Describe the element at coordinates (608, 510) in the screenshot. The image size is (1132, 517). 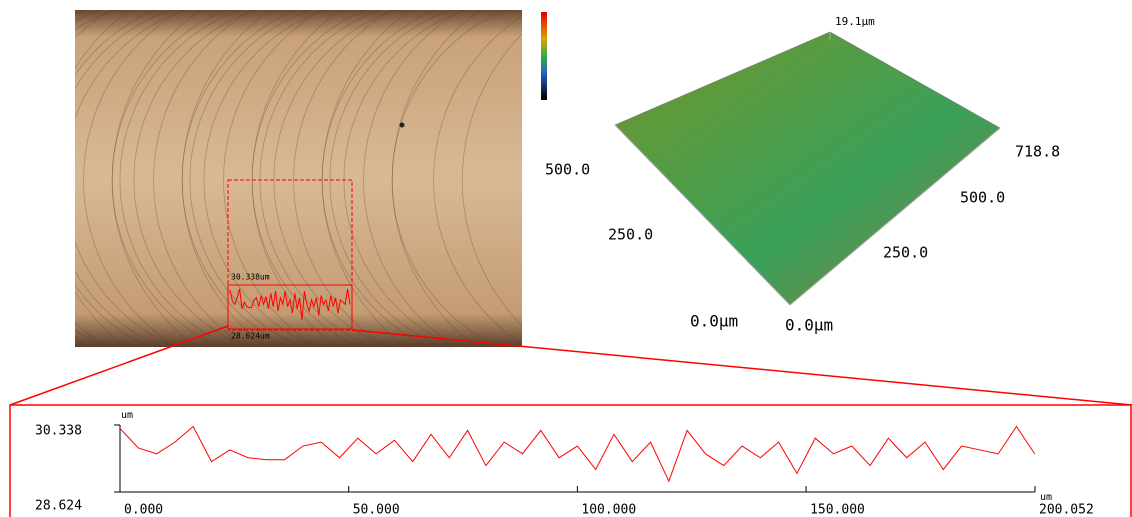
I see `x-tick-label: 100.000` at that location.